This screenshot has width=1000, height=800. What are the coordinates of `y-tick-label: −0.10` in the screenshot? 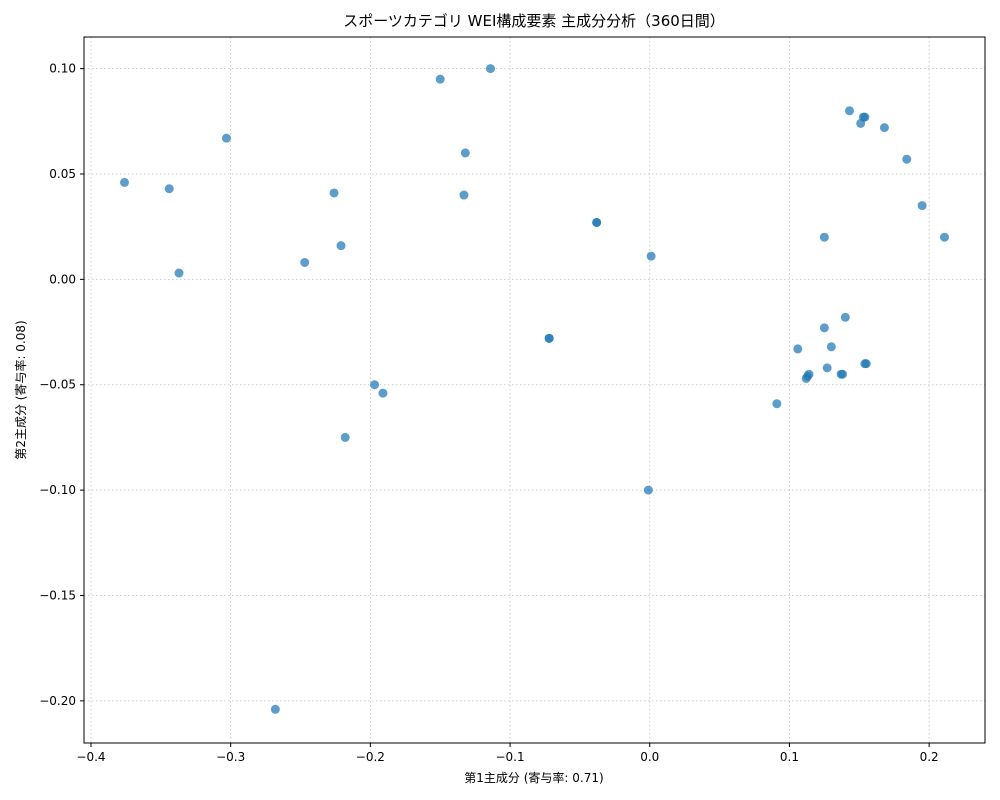 It's located at (57, 490).